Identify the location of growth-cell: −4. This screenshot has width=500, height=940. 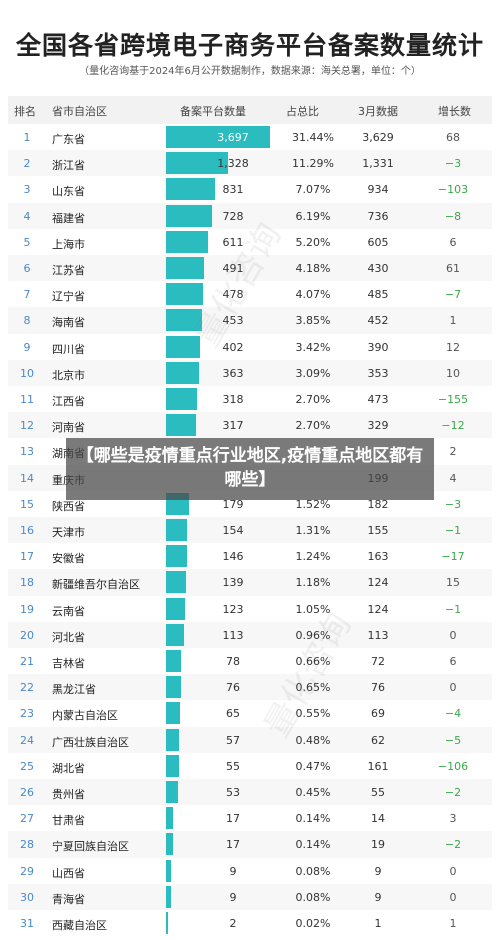
(453, 714).